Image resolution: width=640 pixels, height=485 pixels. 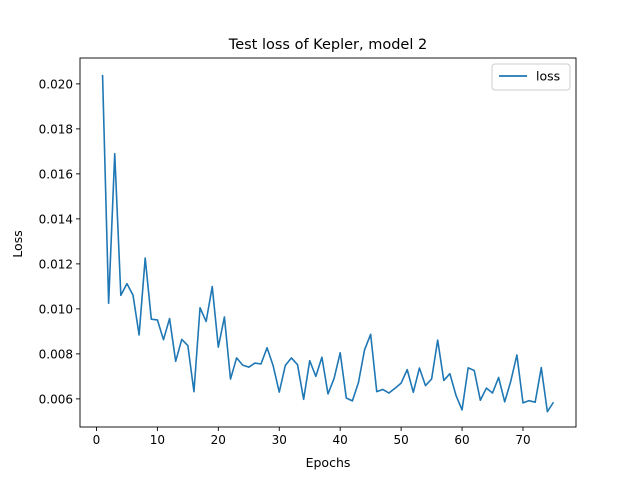 I want to click on x-tick-label: 10, so click(x=157, y=440).